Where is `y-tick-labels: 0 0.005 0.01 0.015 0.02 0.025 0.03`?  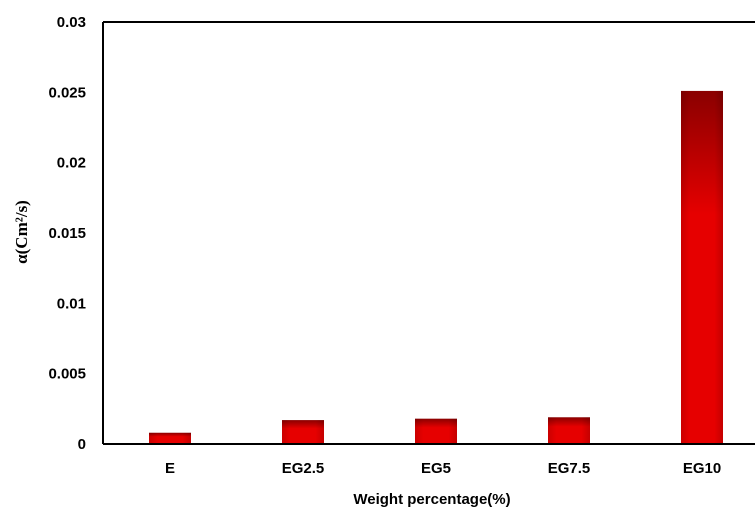
y-tick-labels: 0 0.005 0.01 0.015 0.02 0.025 0.03 is located at coordinates (67, 233).